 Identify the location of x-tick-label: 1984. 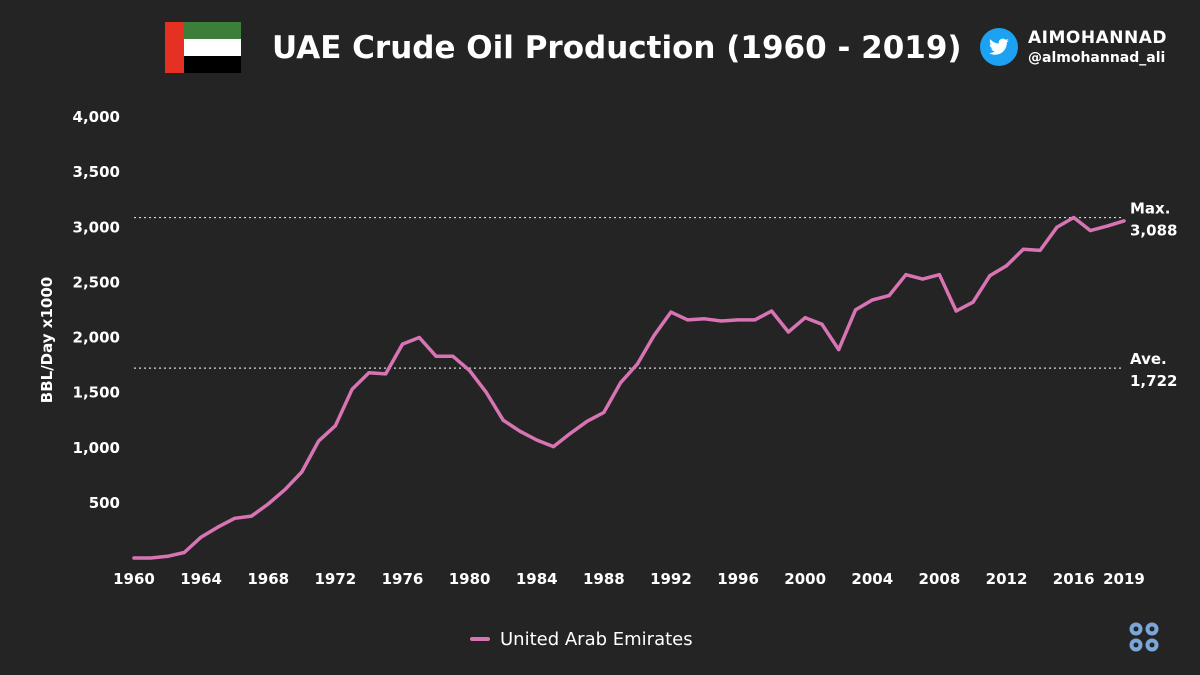
(537, 579).